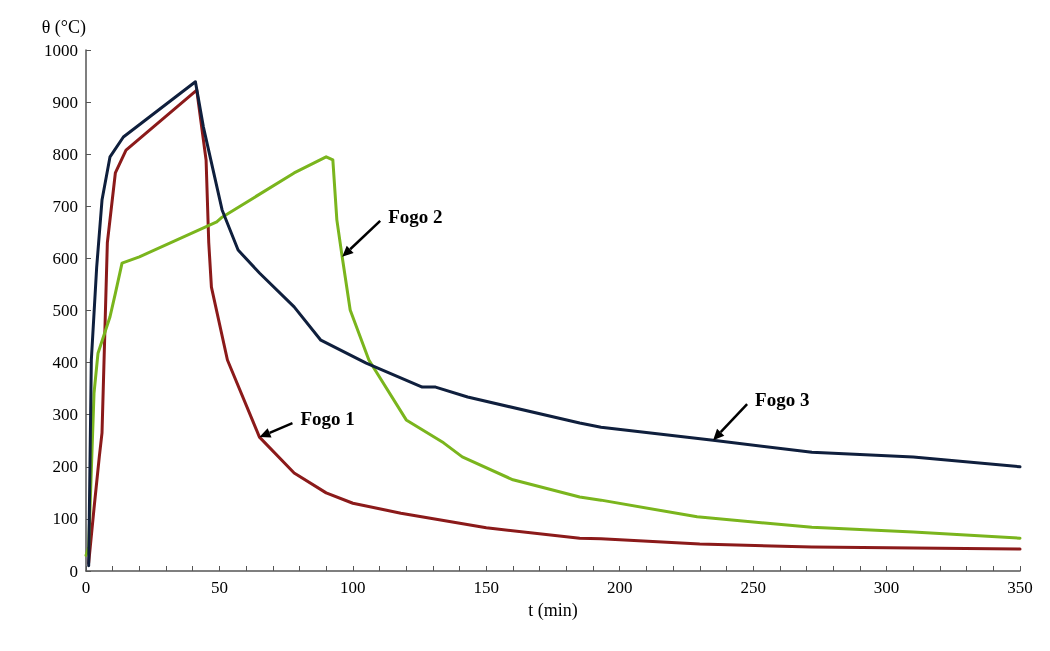 Image resolution: width=1050 pixels, height=651 pixels. I want to click on y-tick-label: 0, so click(73, 571).